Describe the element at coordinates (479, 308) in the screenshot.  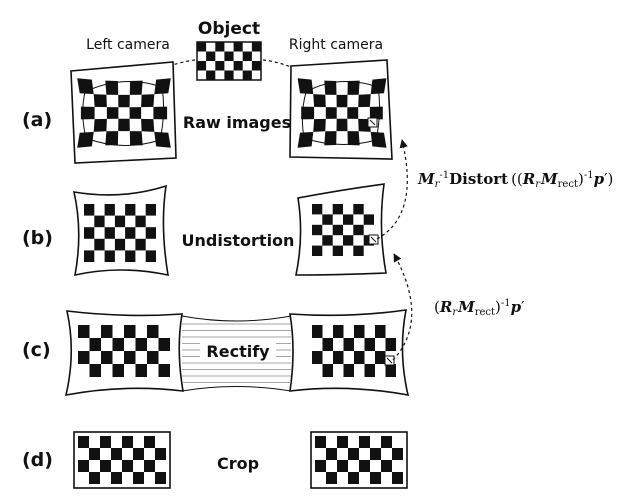
I see `lower-mapping-formula: (RrMrect)-1p′` at that location.